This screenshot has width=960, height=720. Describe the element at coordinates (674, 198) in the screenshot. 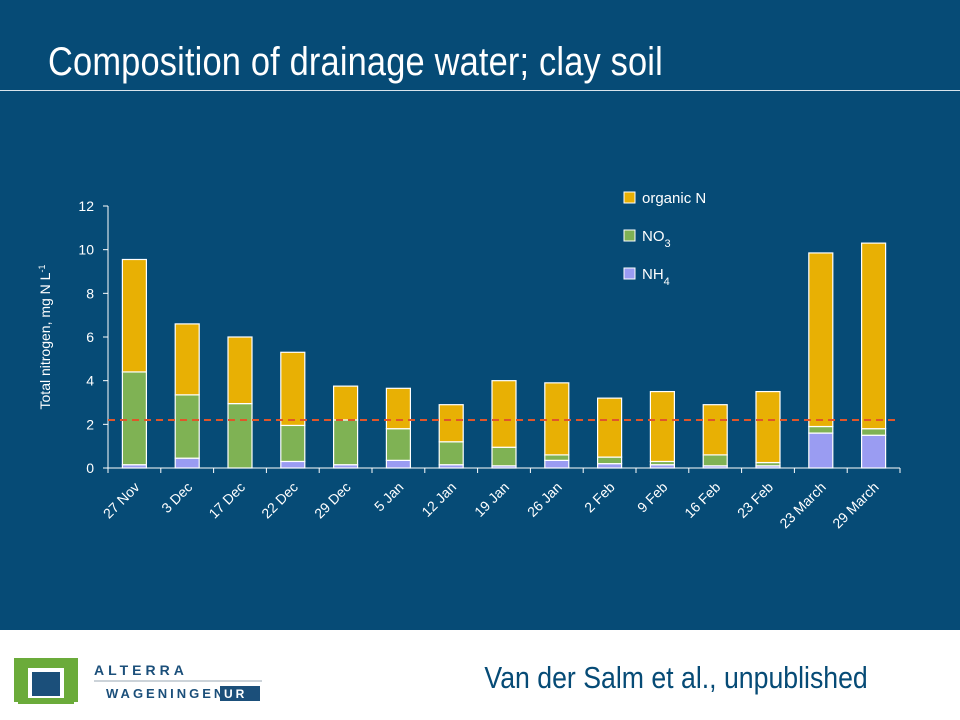

I see `legend-label: organic N` at that location.